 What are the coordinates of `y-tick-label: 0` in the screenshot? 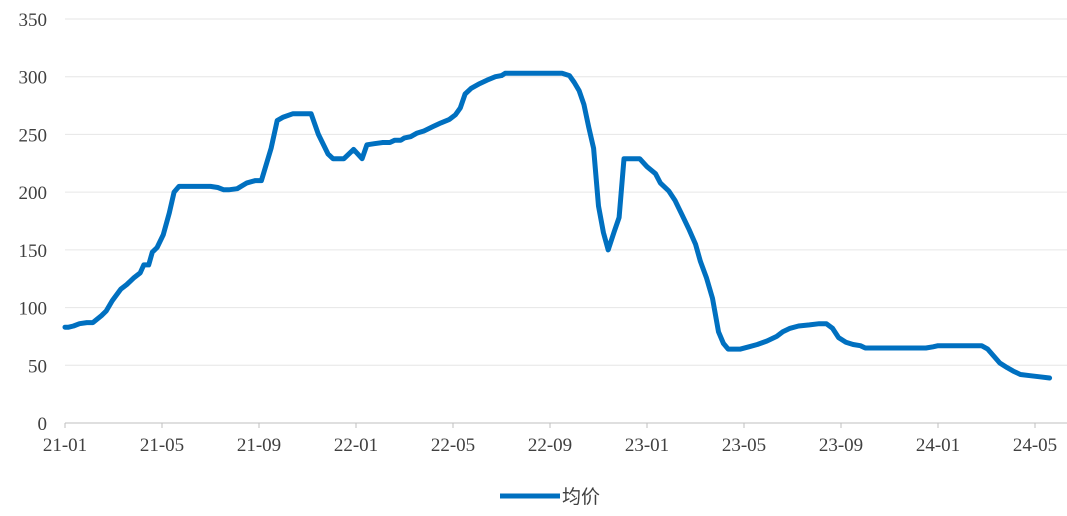 It's located at (43, 424).